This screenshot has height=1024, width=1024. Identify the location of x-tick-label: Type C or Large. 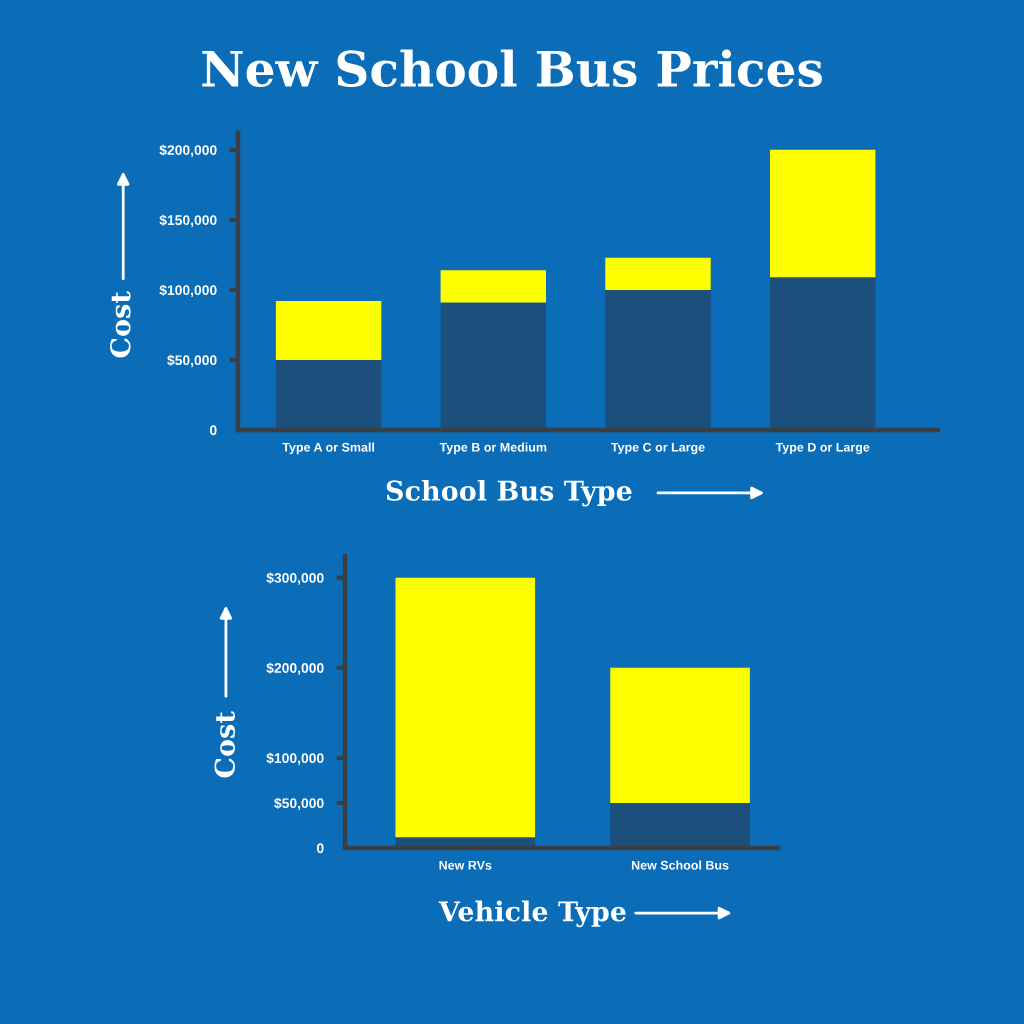
(658, 448).